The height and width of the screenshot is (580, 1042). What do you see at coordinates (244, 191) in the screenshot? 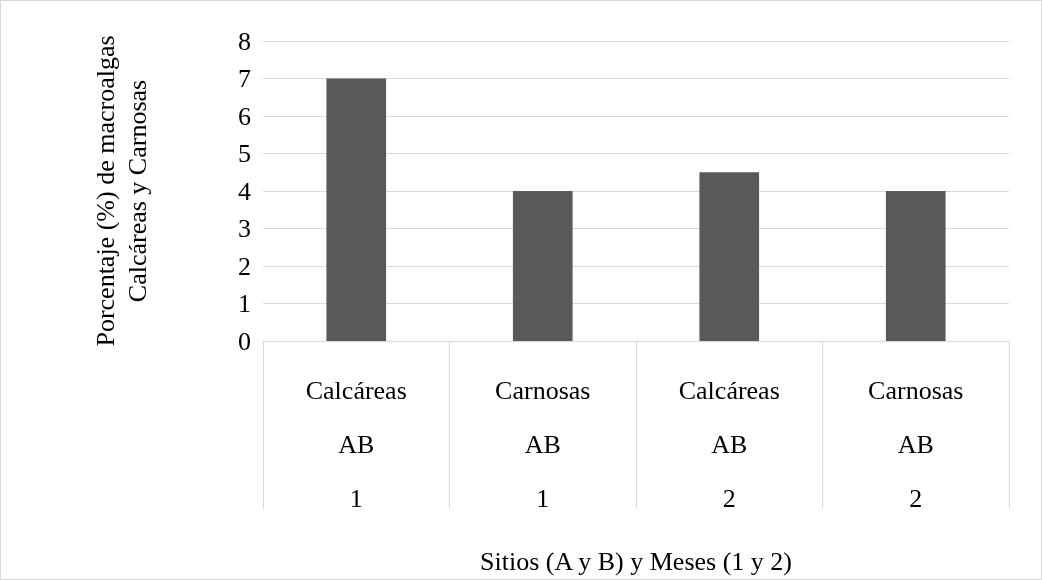
I see `y-tick-label: 4` at bounding box center [244, 191].